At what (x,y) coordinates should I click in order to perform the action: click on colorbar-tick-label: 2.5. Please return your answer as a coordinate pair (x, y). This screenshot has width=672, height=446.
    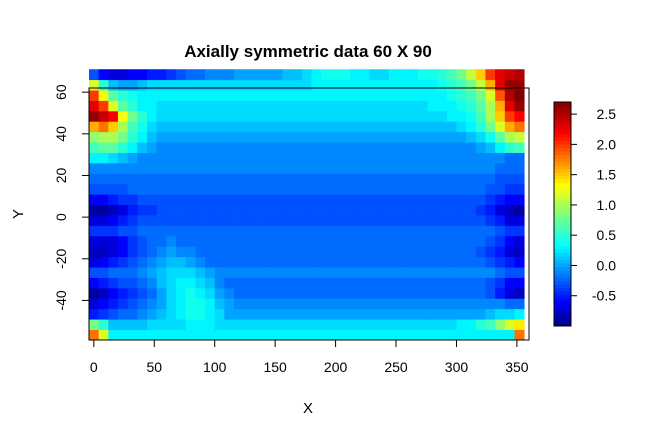
    Looking at the image, I should click on (607, 114).